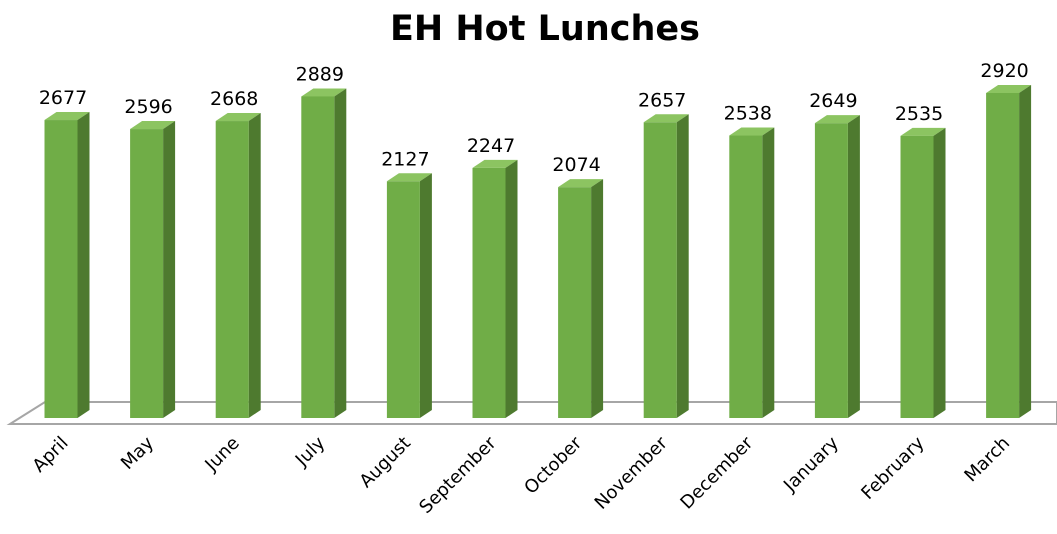 The width and height of the screenshot is (1057, 534). I want to click on x-tick-label: October, so click(553, 465).